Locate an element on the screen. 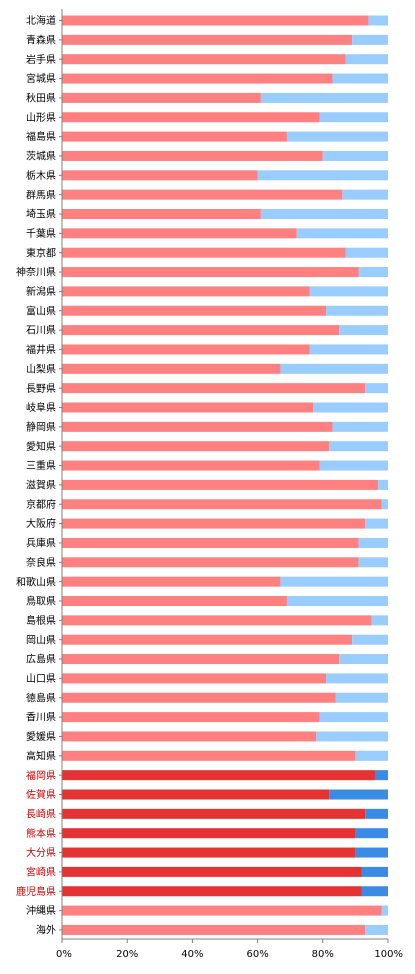 This screenshot has height=974, width=415. category-label: 島根県 is located at coordinates (41, 620).